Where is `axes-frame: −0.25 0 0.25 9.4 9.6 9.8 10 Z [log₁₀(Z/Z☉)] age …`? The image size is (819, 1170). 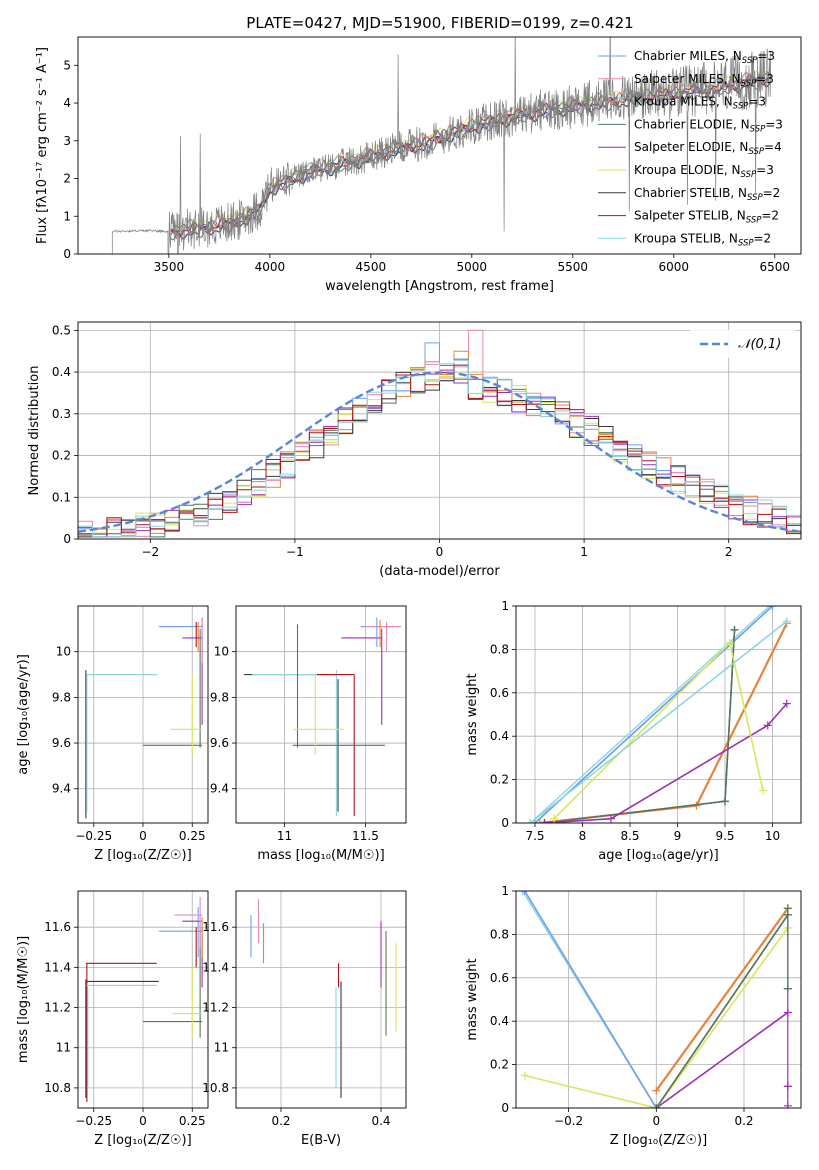 axes-frame: −0.25 0 0.25 9.4 9.6 9.8 10 Z [log₁₀(Z/Z☉)] age … is located at coordinates (112, 734).